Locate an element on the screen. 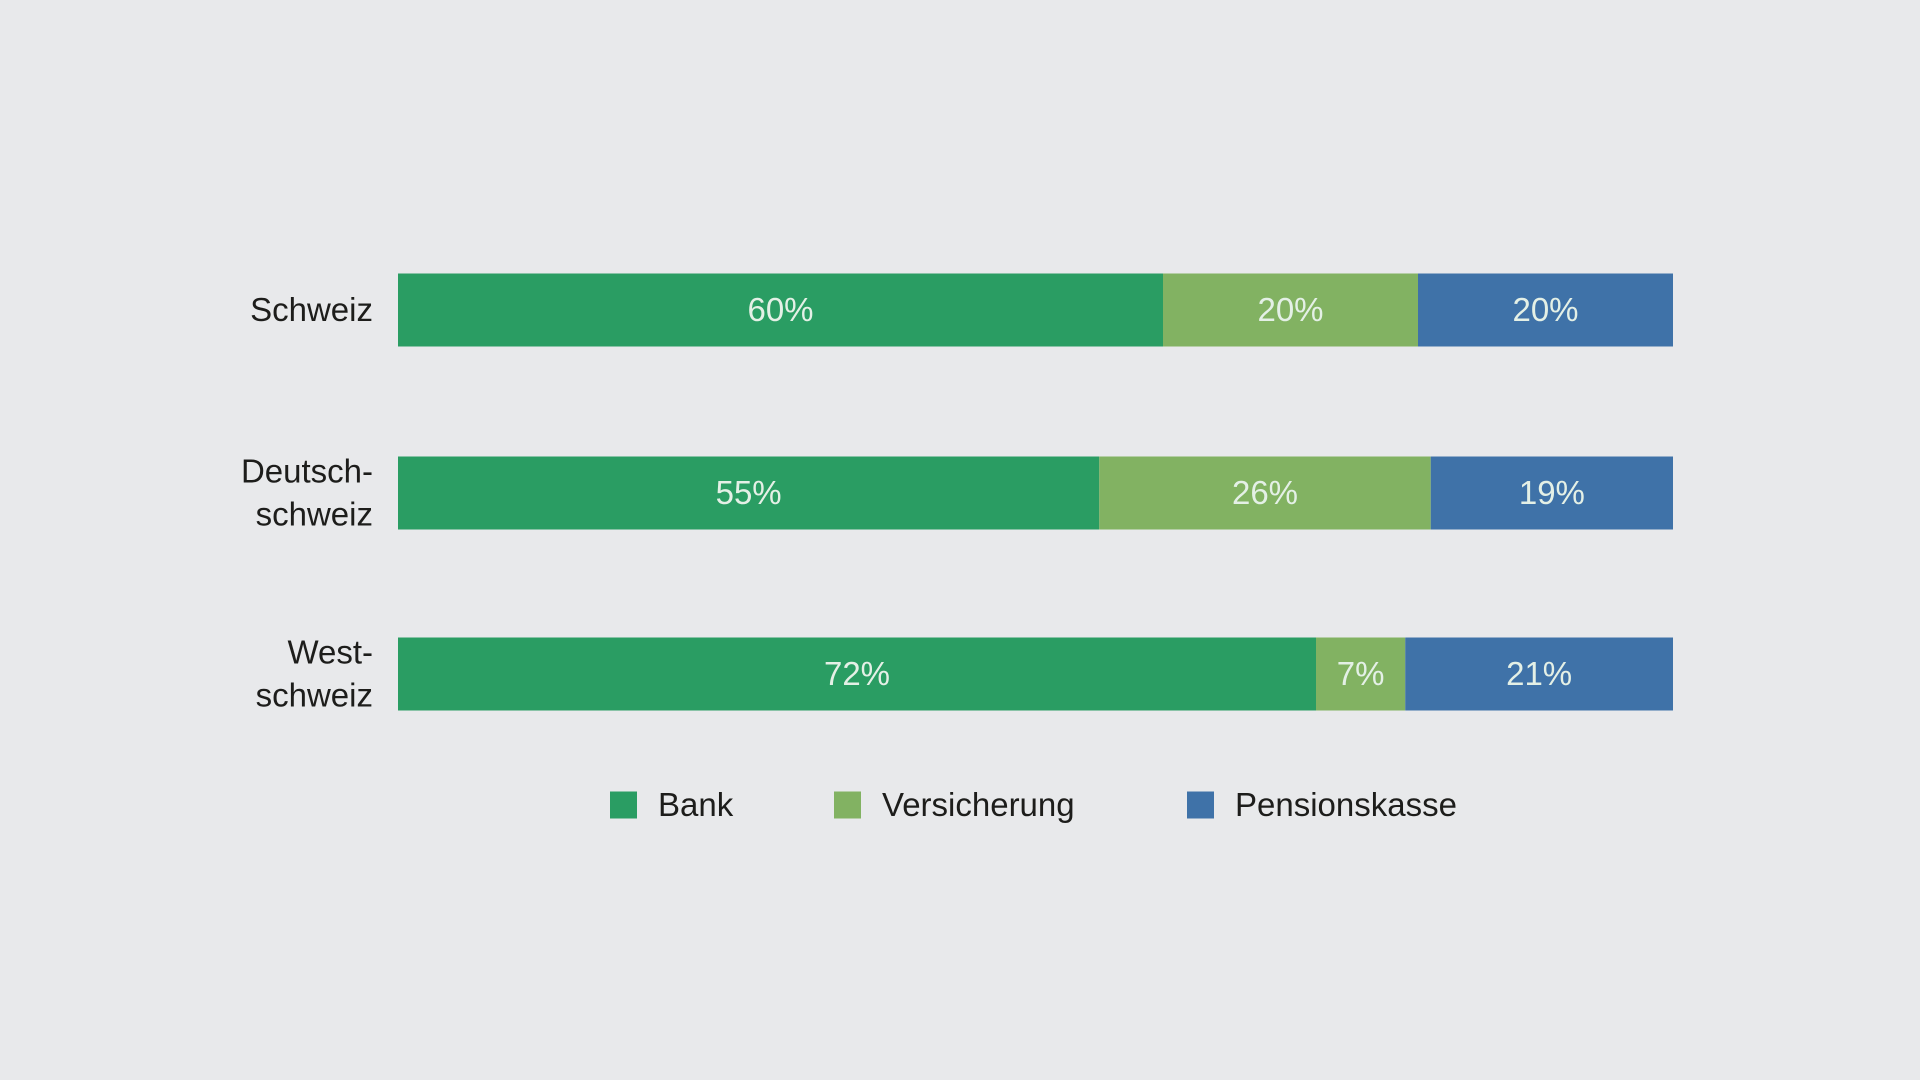 Image resolution: width=1920 pixels, height=1080 pixels. legend-swatch-pensionskasse is located at coordinates (1200, 805).